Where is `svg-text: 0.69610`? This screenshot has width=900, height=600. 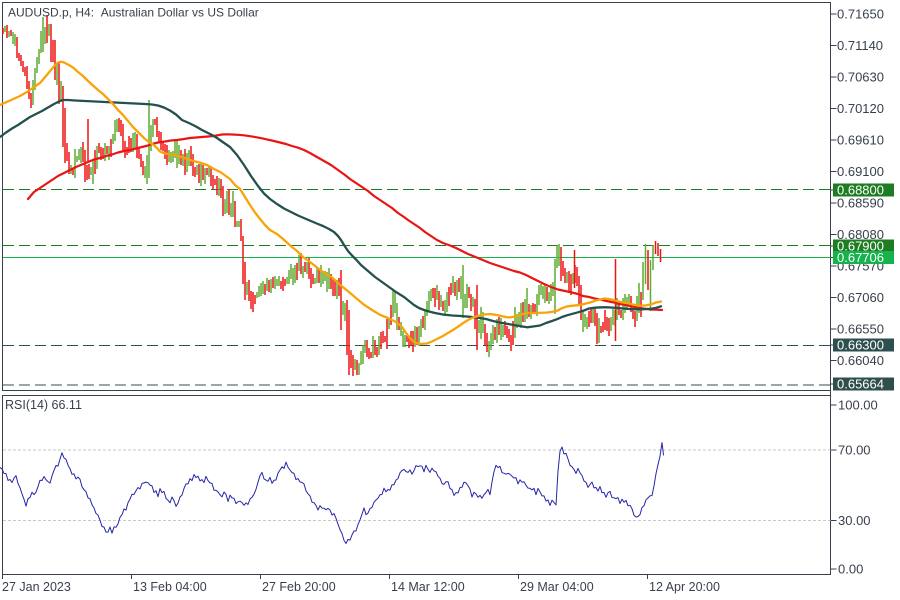
svg-text: 0.69610 is located at coordinates (860, 140).